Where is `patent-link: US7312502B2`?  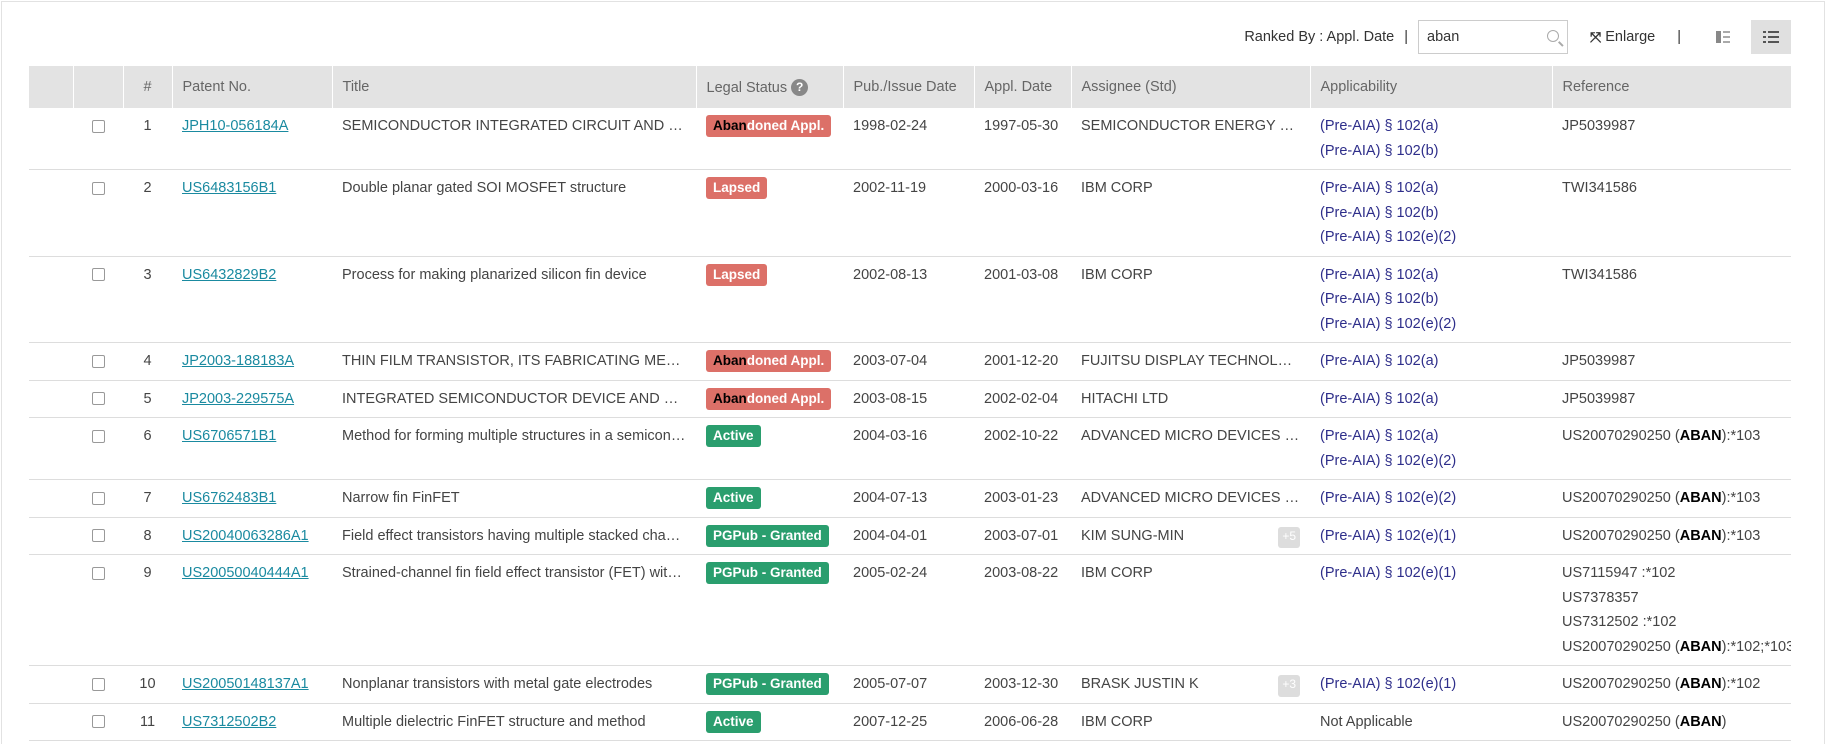 patent-link: US7312502B2 is located at coordinates (229, 721).